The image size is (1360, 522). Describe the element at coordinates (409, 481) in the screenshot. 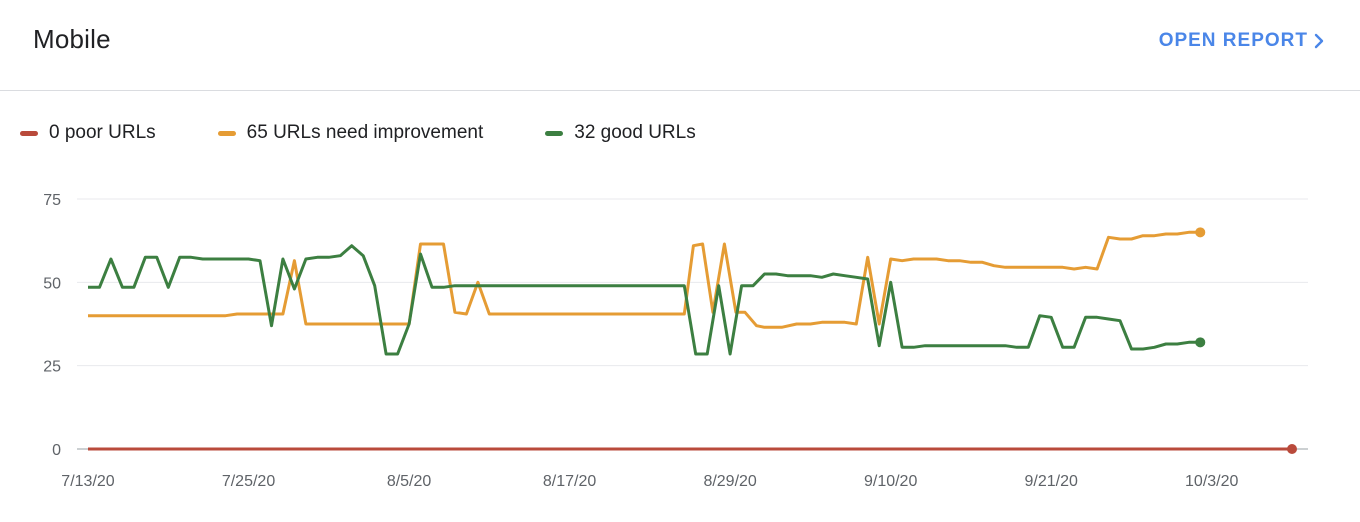

I see `x-tick-label: 8/5/20` at that location.